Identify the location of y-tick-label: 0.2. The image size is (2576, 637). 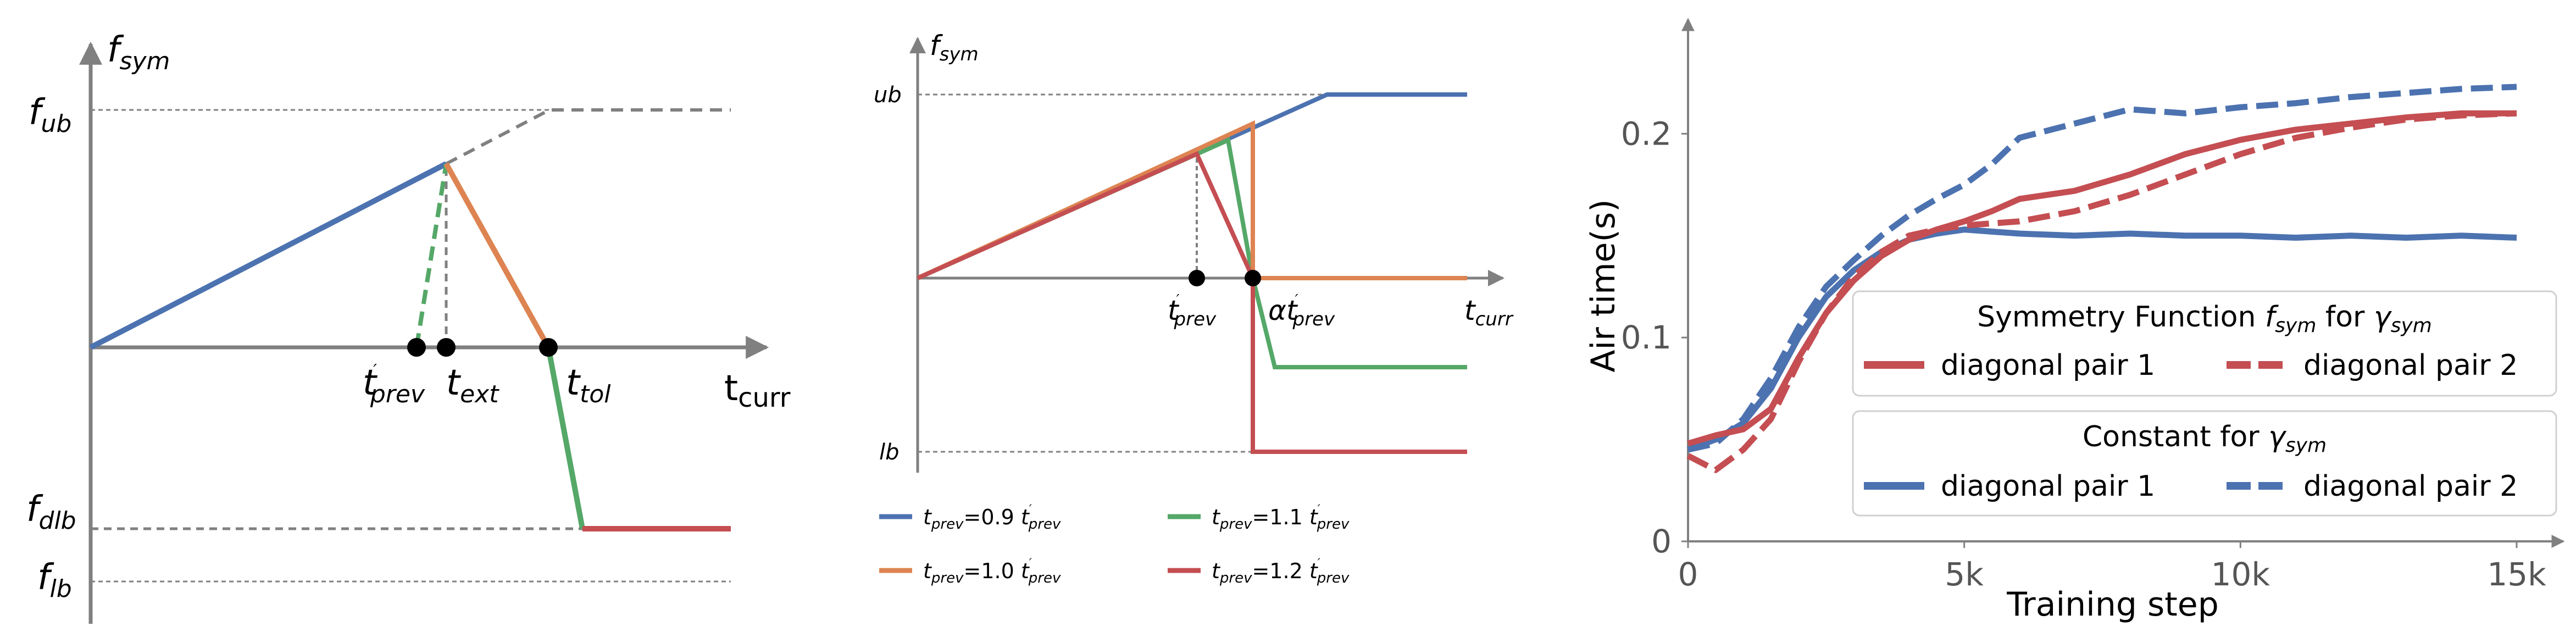
(1646, 133).